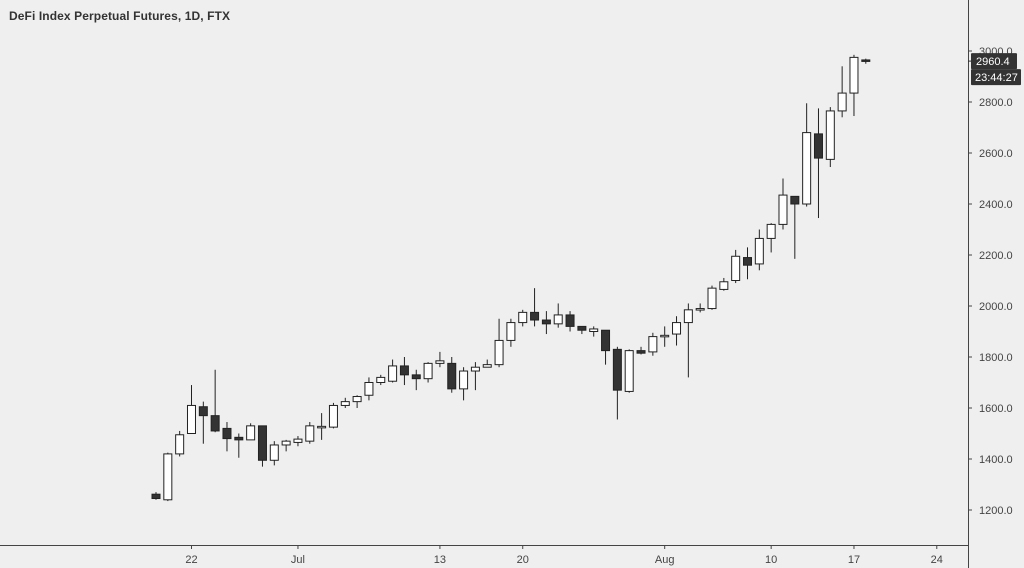 The width and height of the screenshot is (1024, 568). What do you see at coordinates (771, 560) in the screenshot?
I see `time-tick-label: 10` at bounding box center [771, 560].